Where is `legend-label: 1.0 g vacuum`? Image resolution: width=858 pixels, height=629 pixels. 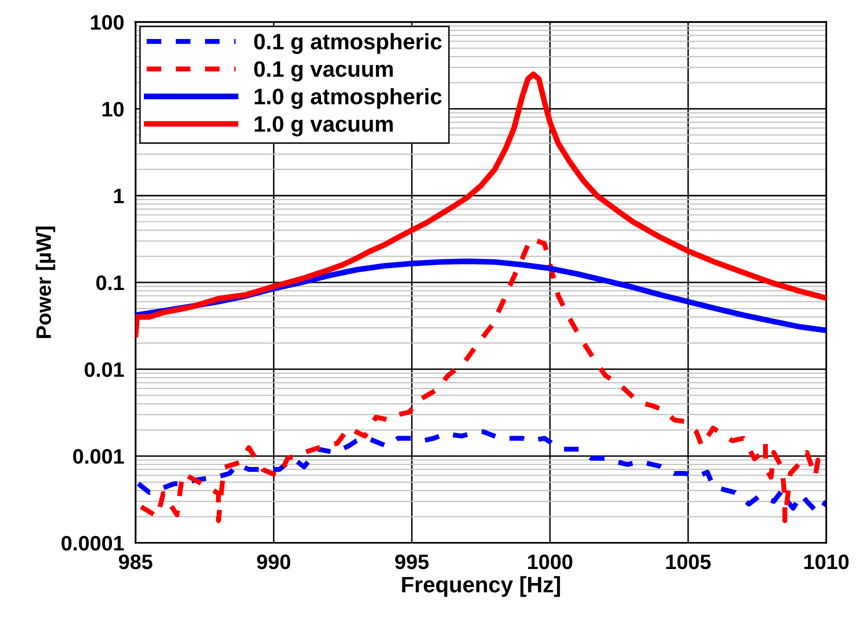
legend-label: 1.0 g vacuum is located at coordinates (323, 126).